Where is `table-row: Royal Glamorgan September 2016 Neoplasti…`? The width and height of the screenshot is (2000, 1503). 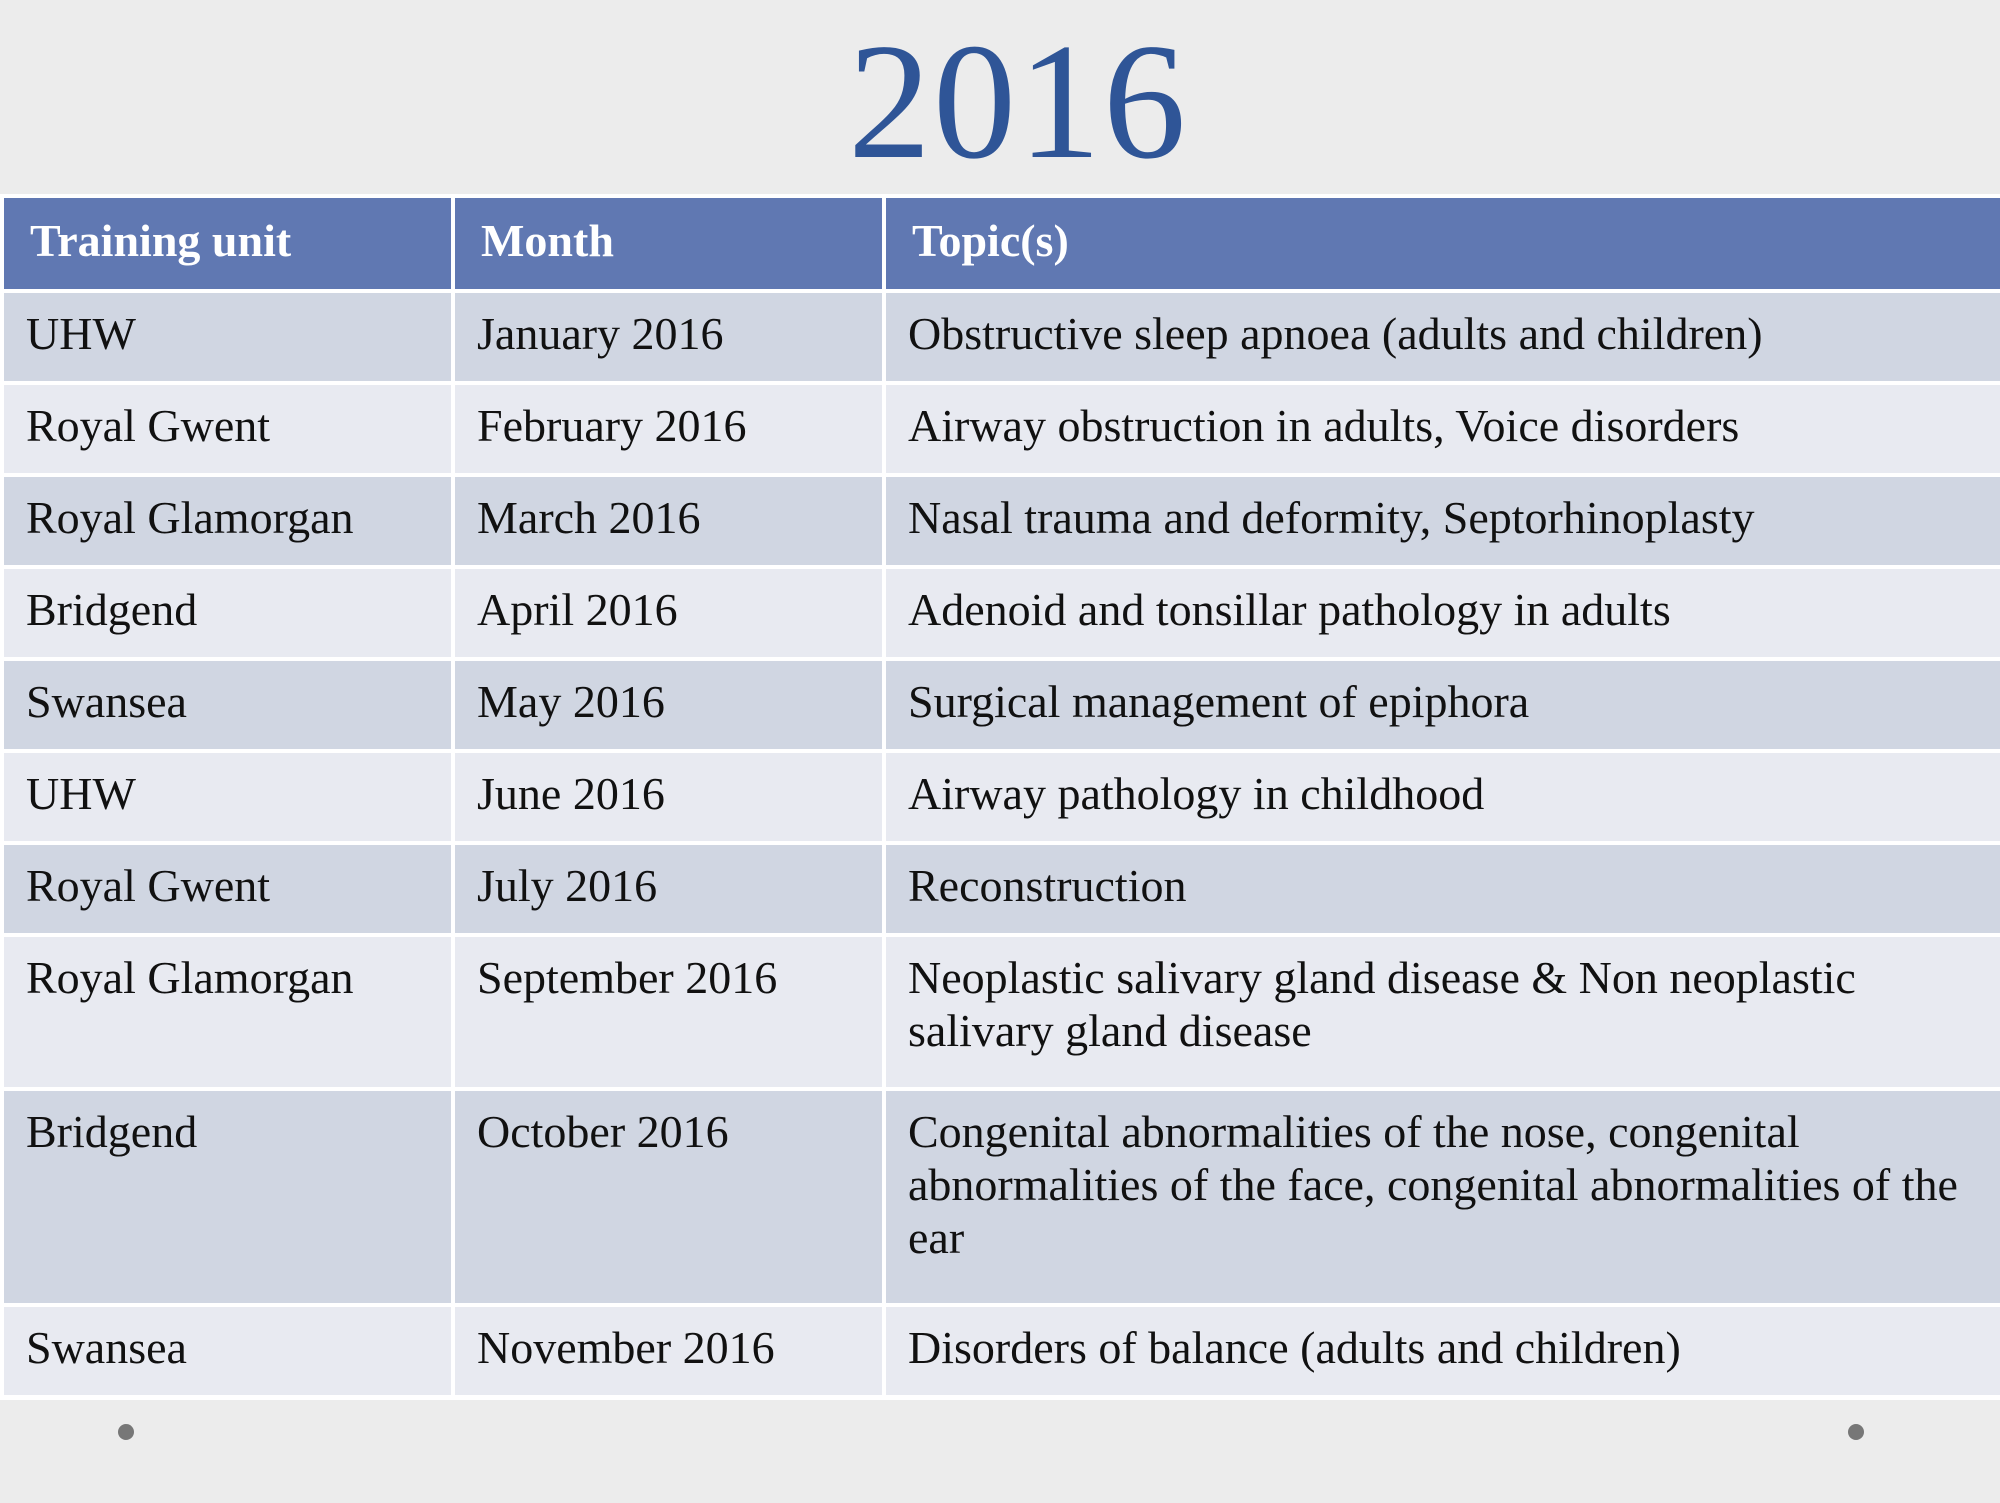 table-row: Royal Glamorgan September 2016 Neoplasti… is located at coordinates (1000, 1012).